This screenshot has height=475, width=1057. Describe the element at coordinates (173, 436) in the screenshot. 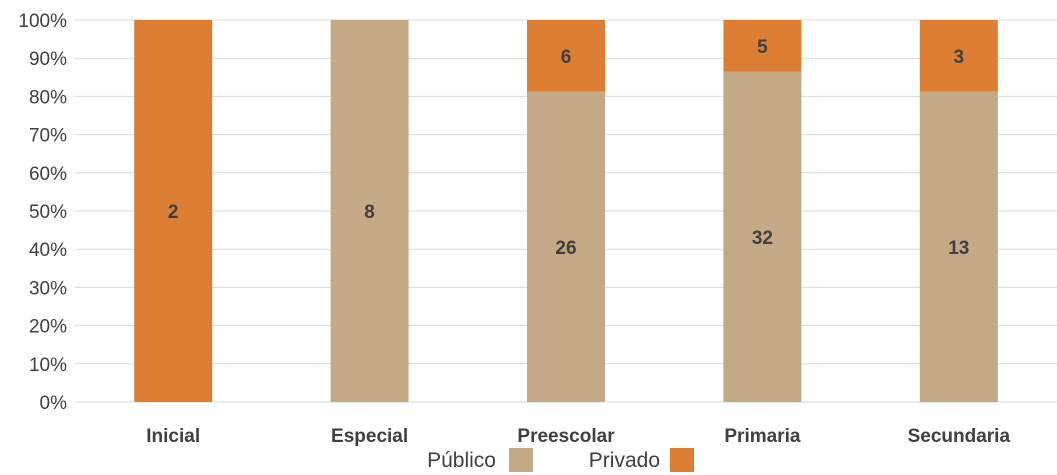

I see `x-category-label: Inicial` at that location.